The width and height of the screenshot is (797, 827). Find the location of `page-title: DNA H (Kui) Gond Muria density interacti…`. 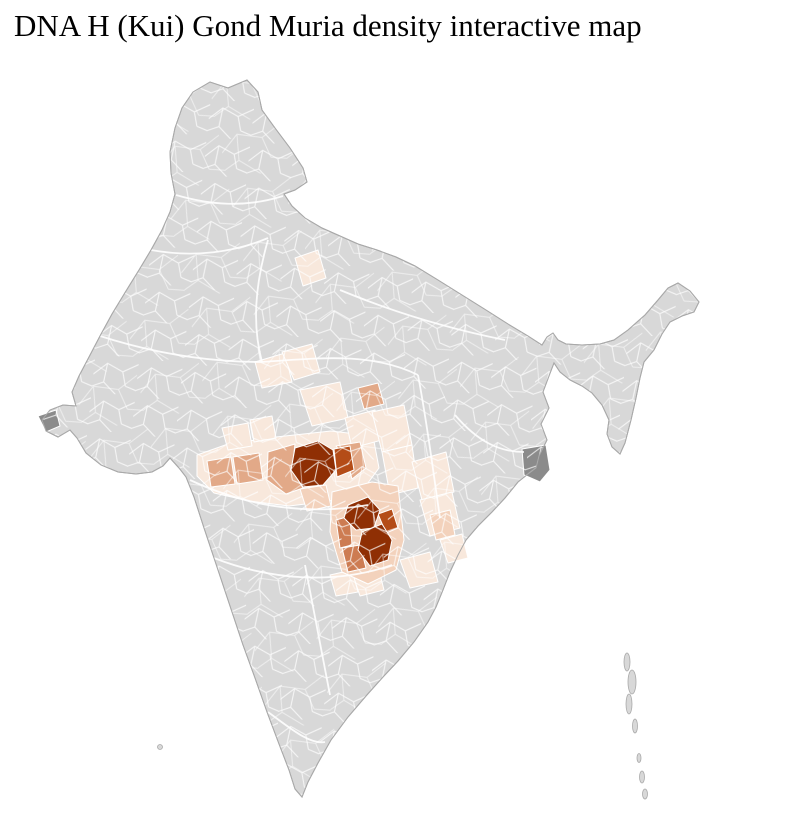

page-title: DNA H (Kui) Gond Muria density interacti… is located at coordinates (328, 25).